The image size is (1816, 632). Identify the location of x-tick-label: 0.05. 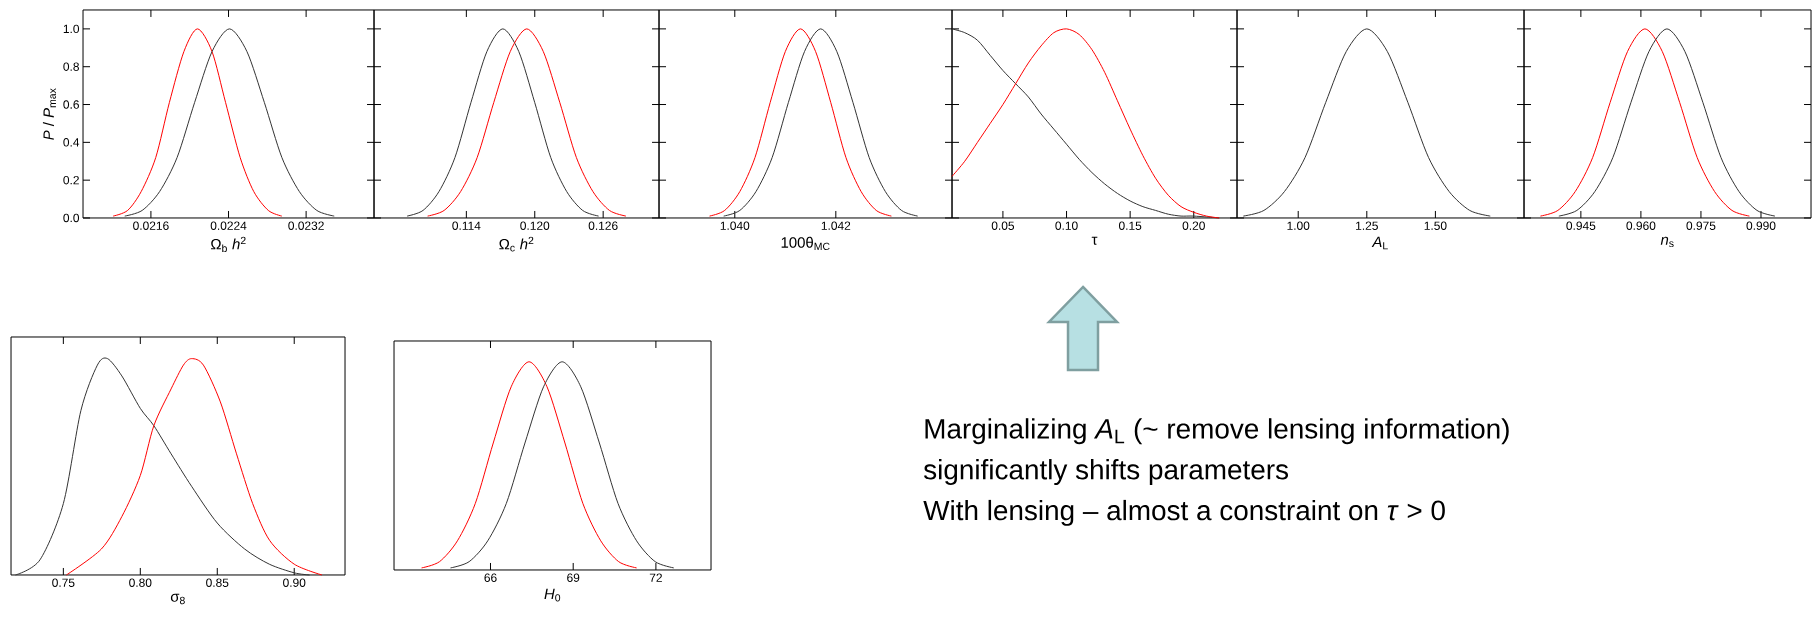
(1003, 225).